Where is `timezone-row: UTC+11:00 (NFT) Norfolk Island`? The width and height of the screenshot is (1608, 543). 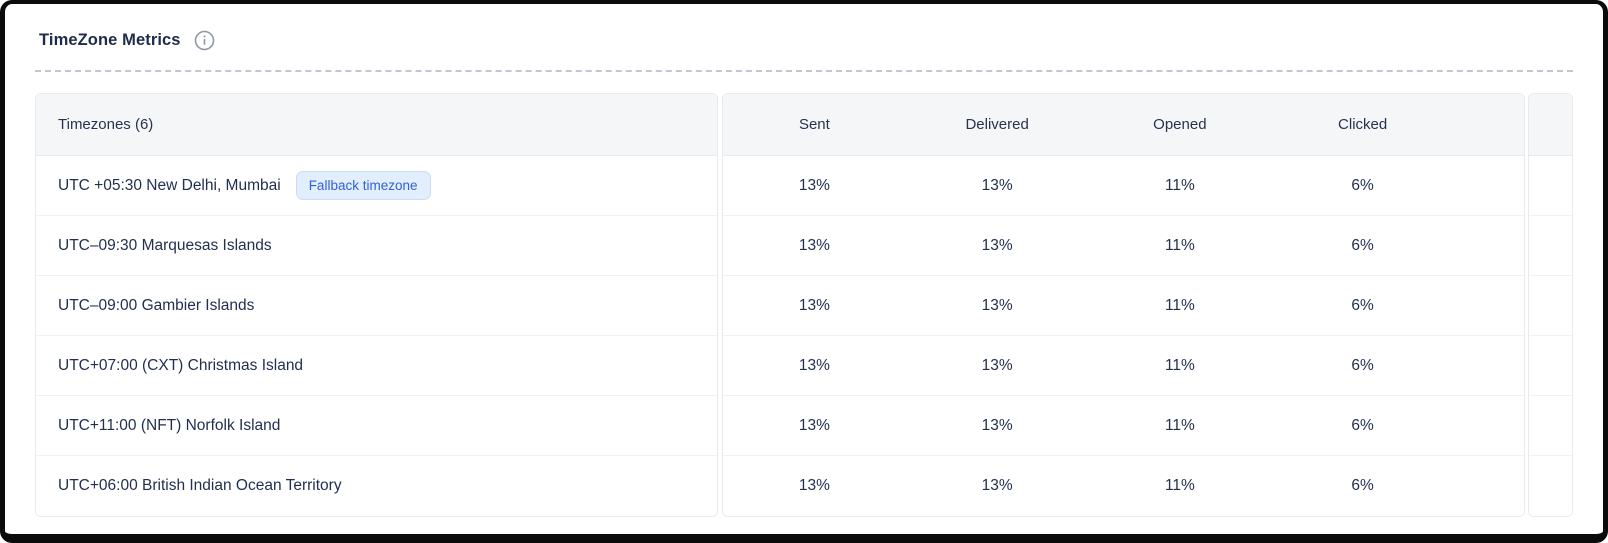 timezone-row: UTC+11:00 (NFT) Norfolk Island is located at coordinates (376, 426).